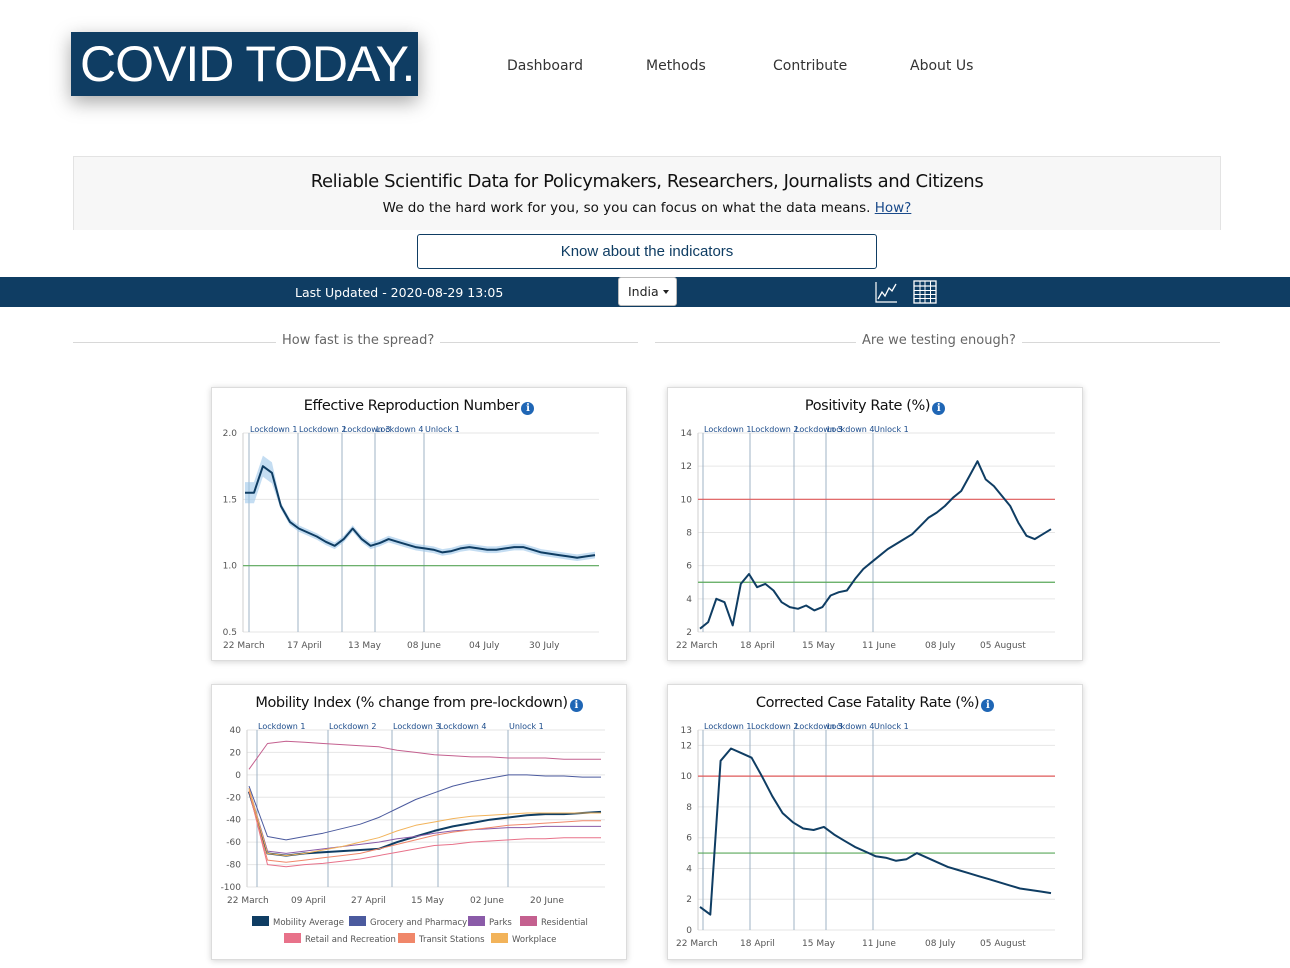  What do you see at coordinates (236, 753) in the screenshot?
I see `y-tick-label: 20` at bounding box center [236, 753].